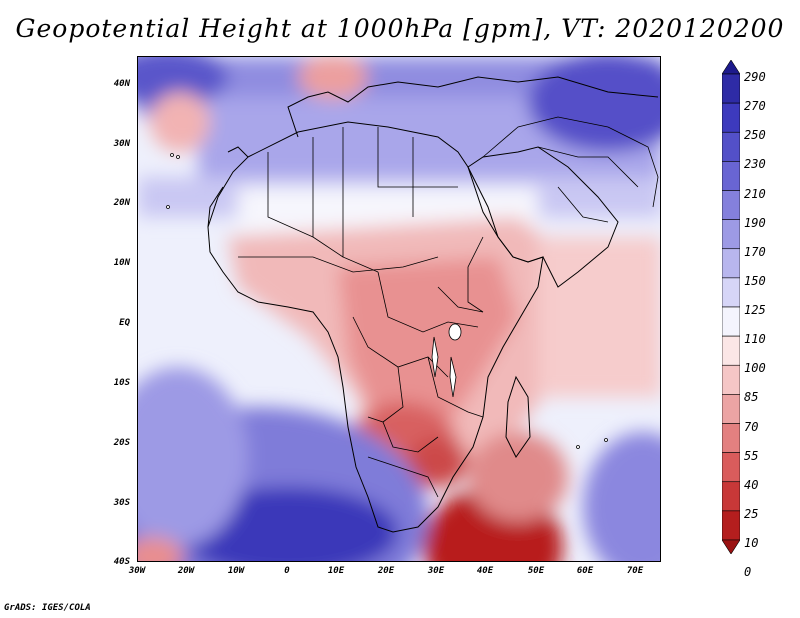  What do you see at coordinates (731, 67) in the screenshot?
I see `colorbar-top-arrow` at bounding box center [731, 67].